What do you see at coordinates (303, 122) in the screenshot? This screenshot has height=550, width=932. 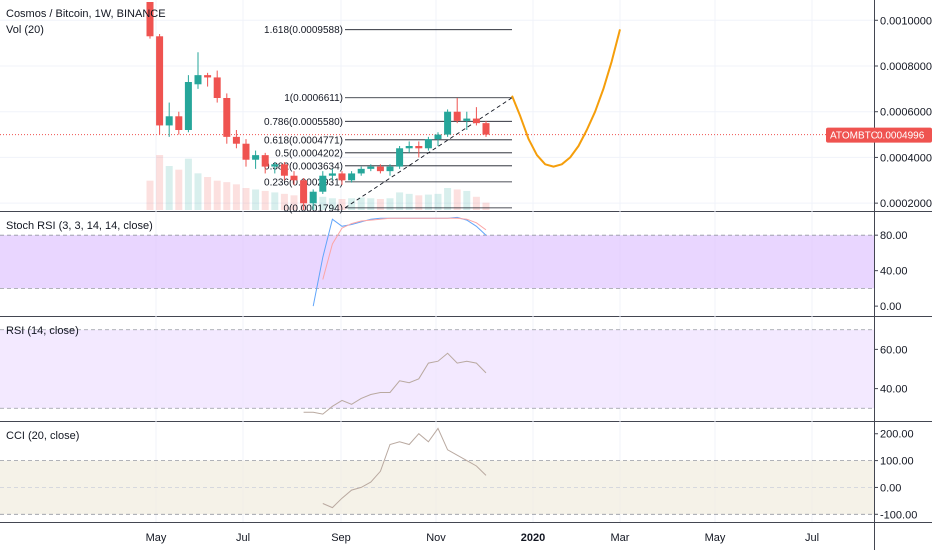 I see `fib-level-label: 0.786(0.0005580)` at bounding box center [303, 122].